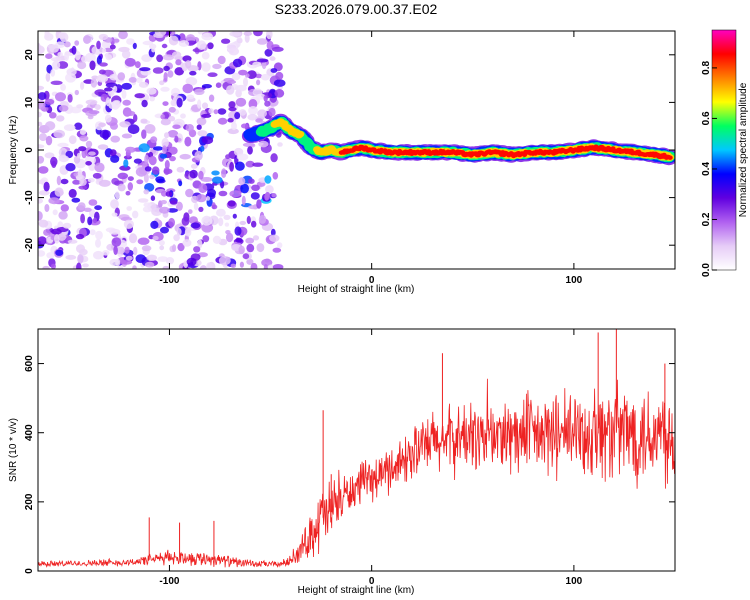  Describe the element at coordinates (356, 289) in the screenshot. I see `spectrogram-x-axis-label: Height of straight line (km)` at that location.